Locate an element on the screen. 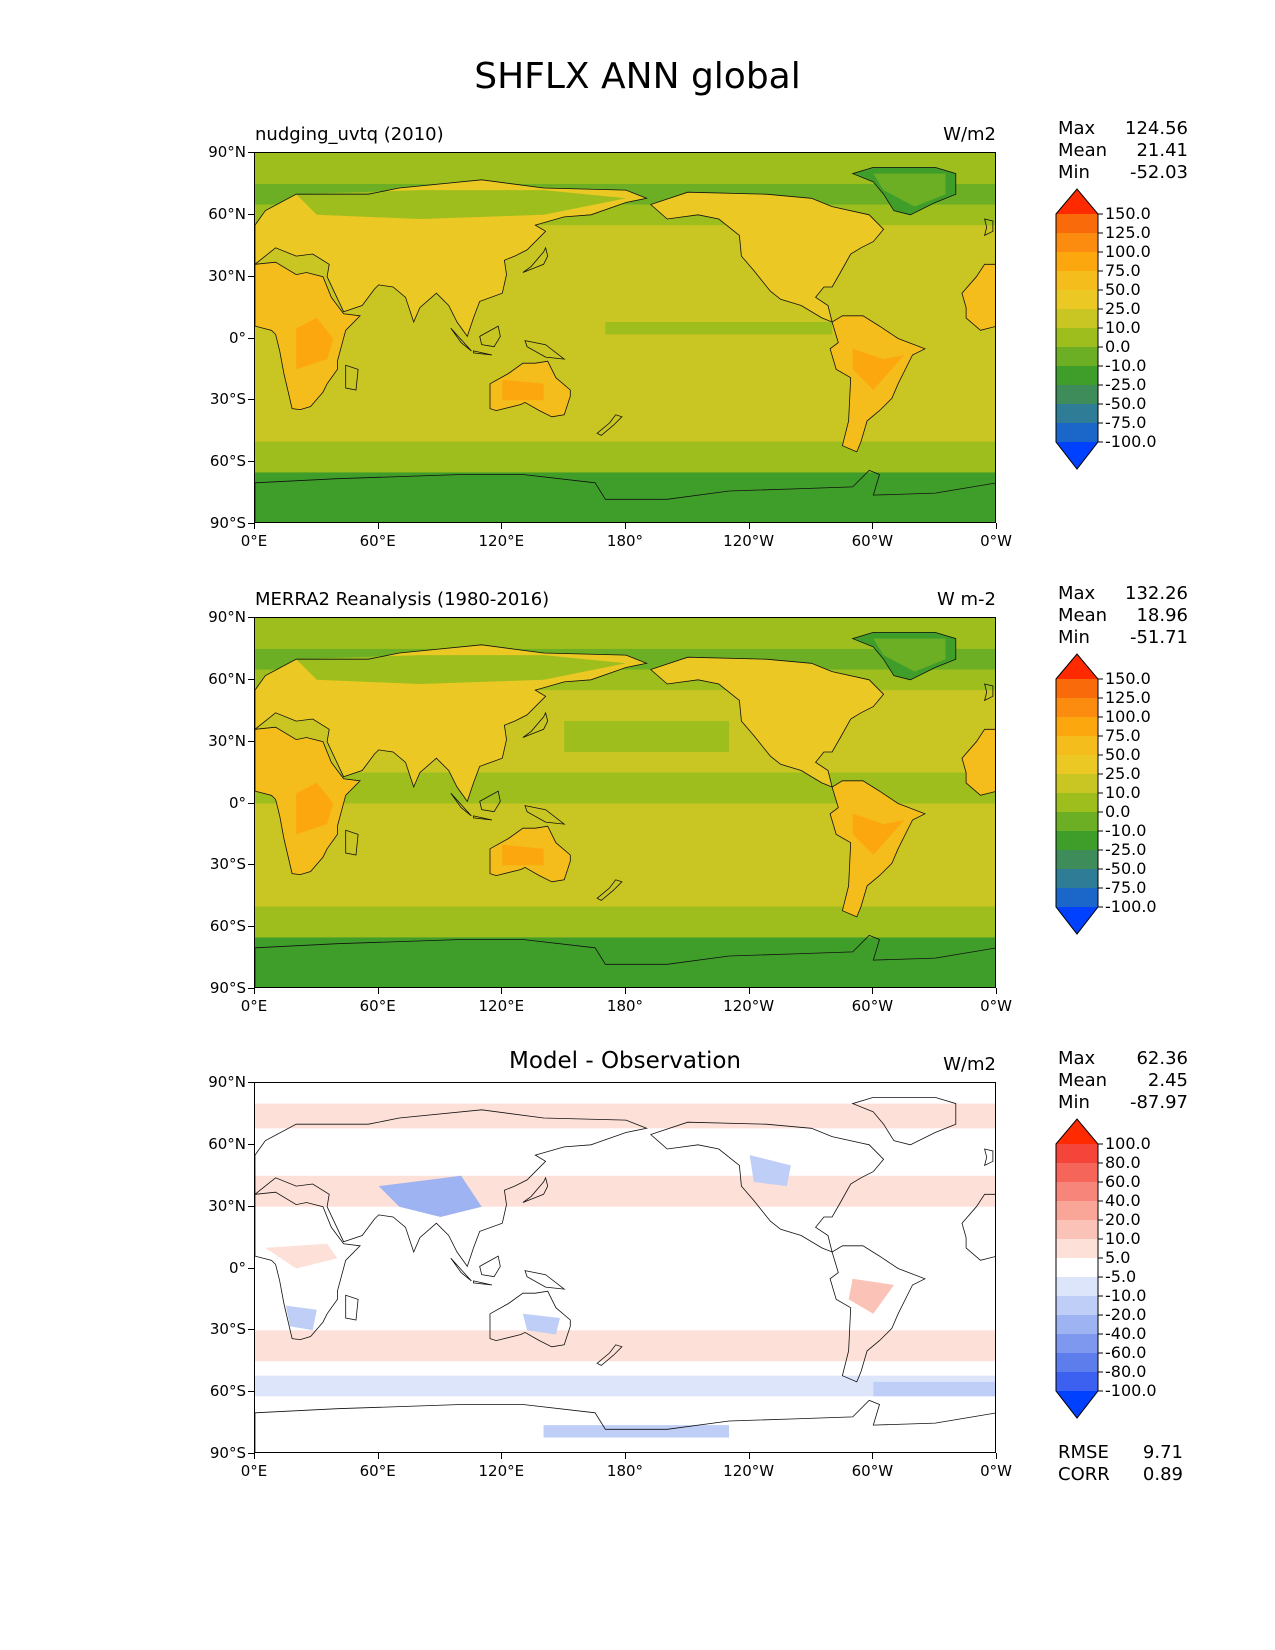 This screenshot has height=1650, width=1275. colorbar-label: 20.0 is located at coordinates (1123, 1219).